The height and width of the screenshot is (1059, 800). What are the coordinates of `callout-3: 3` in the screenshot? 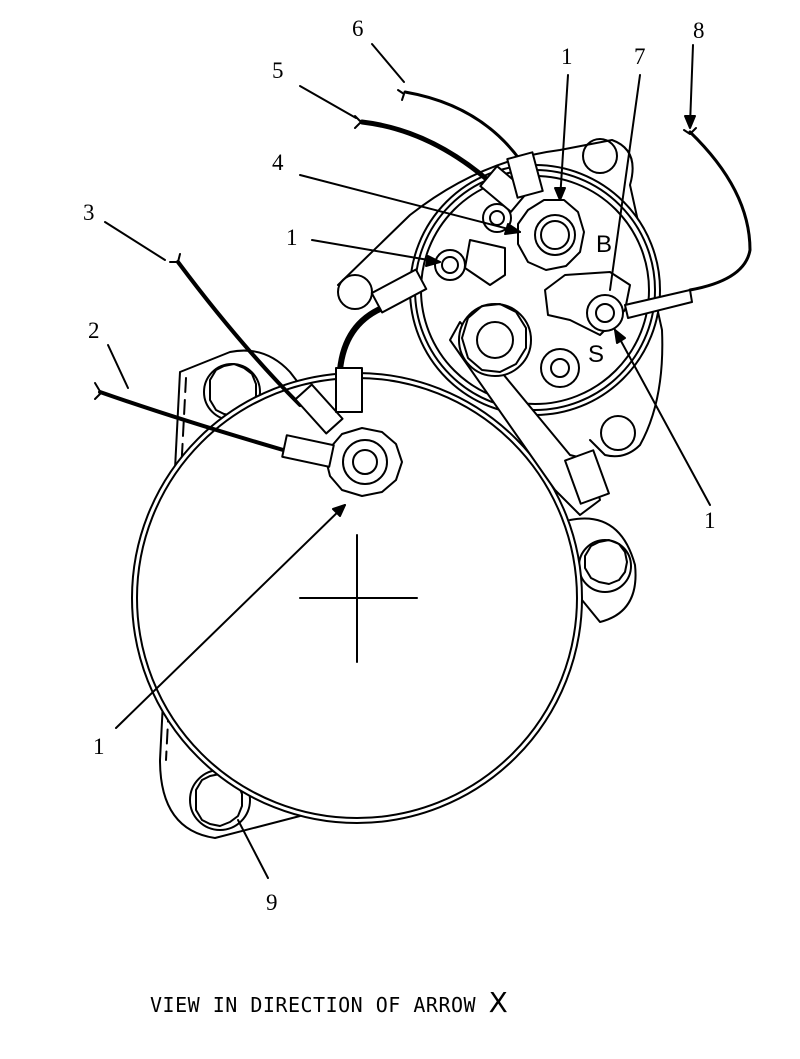 It's located at (89, 212).